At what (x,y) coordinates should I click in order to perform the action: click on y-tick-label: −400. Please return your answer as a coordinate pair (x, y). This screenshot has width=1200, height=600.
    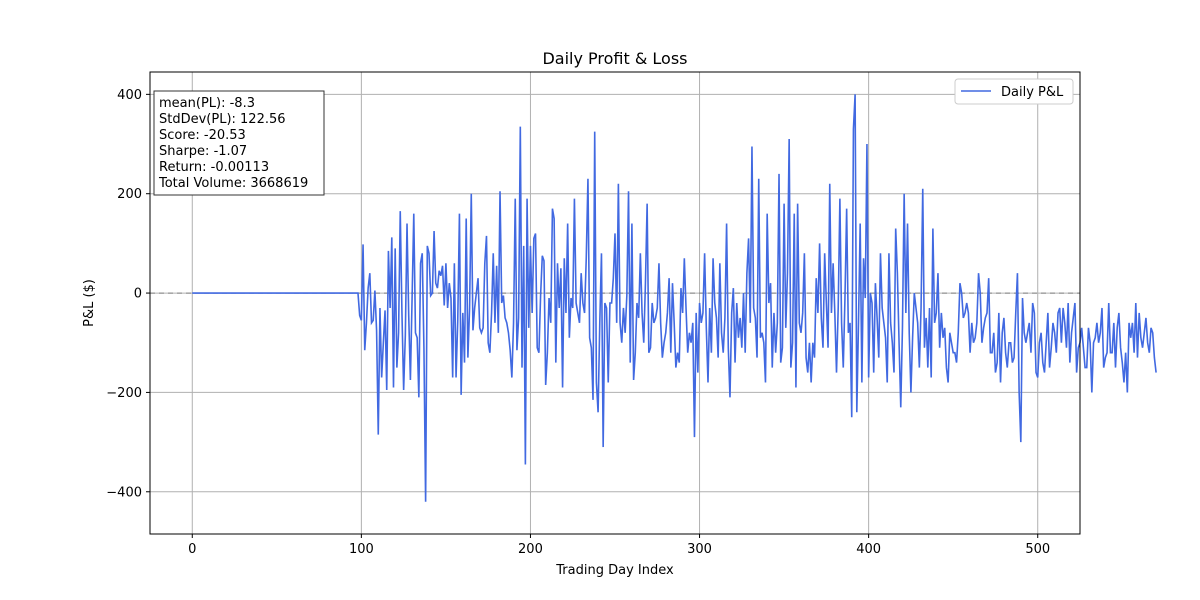
    Looking at the image, I should click on (124, 492).